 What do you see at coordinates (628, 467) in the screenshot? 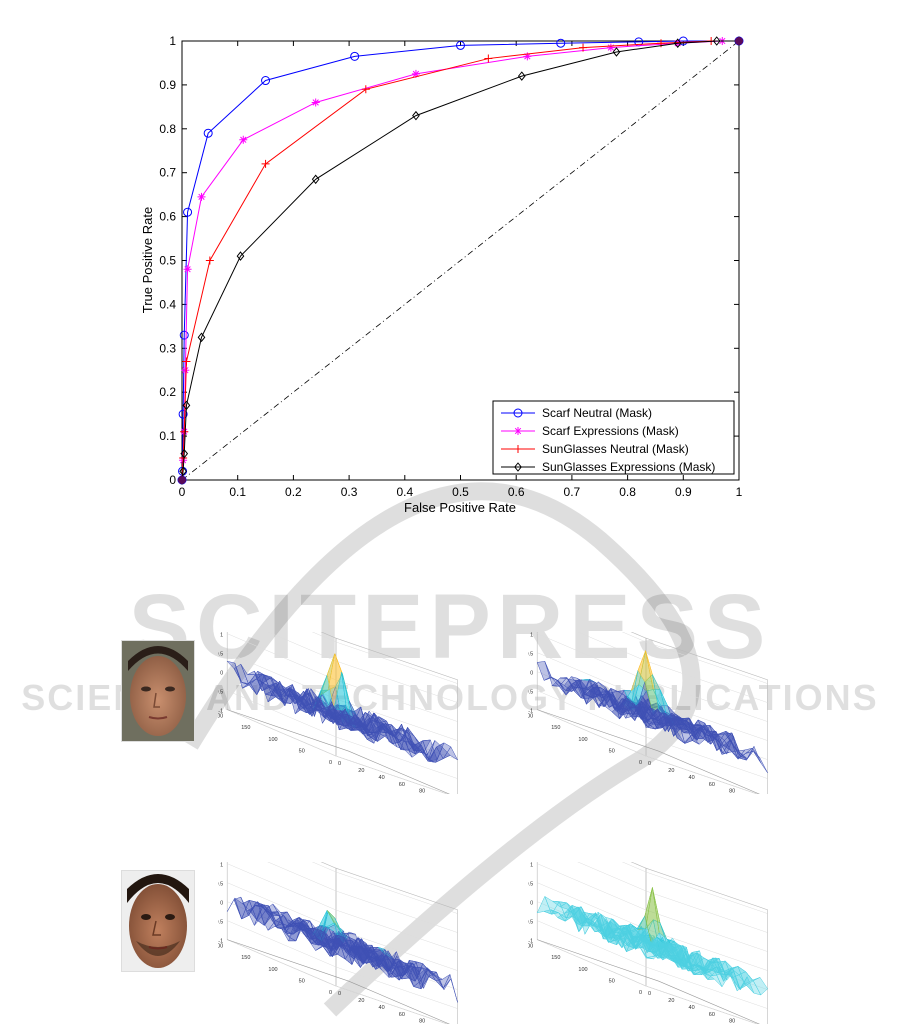
I see `legend-label-4: SunGlasses Expressions (Mask)` at bounding box center [628, 467].